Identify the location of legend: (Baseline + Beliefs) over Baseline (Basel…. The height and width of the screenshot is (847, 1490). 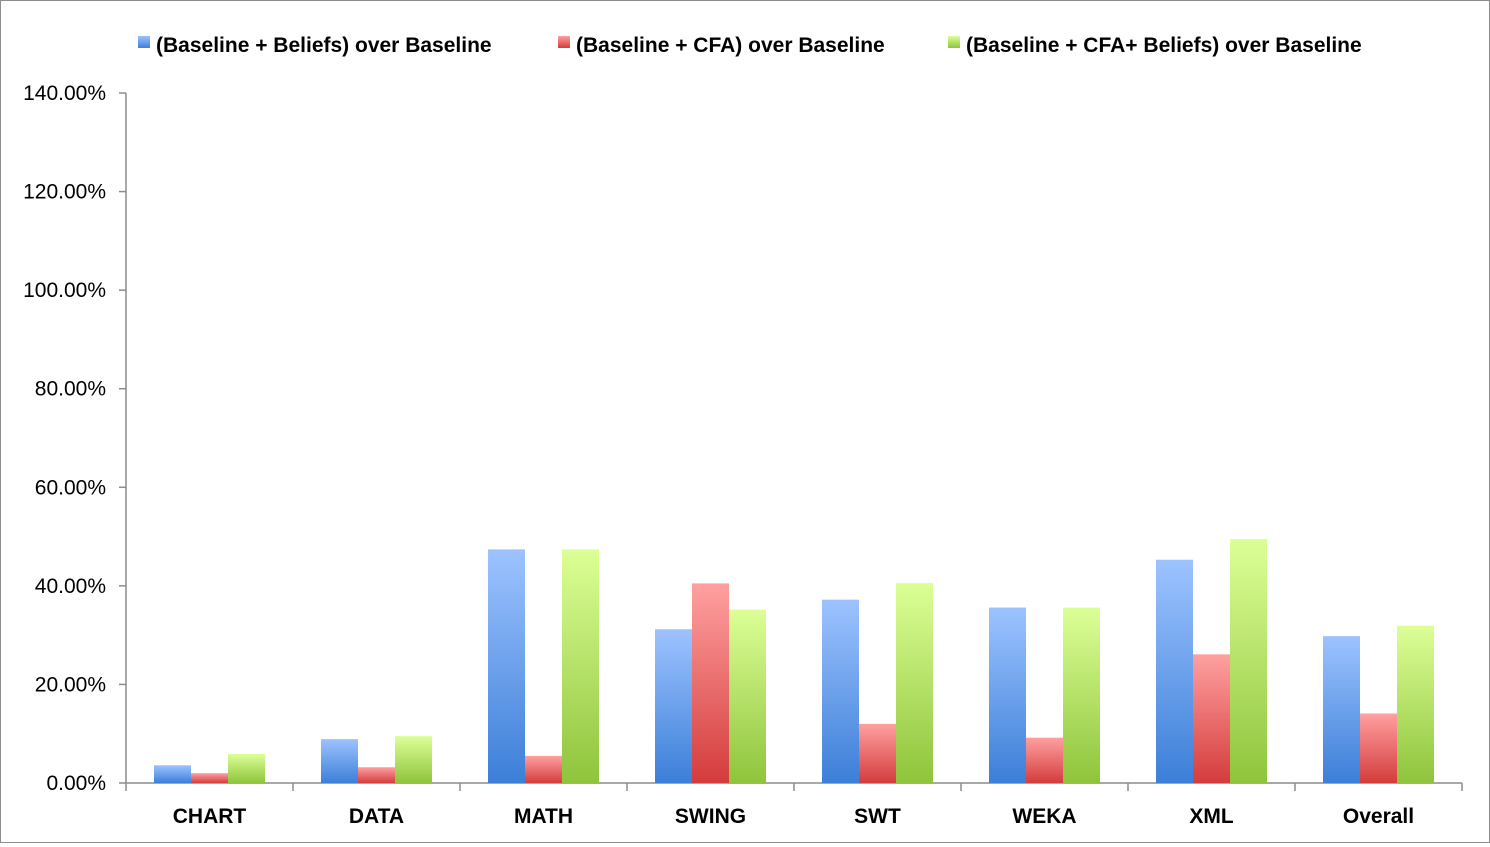
(750, 45).